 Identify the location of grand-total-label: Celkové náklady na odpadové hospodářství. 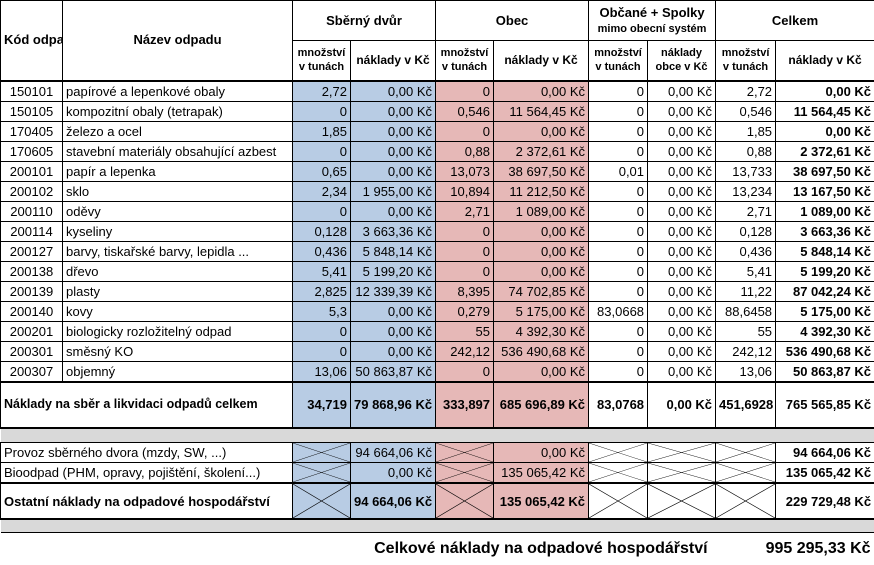
(358, 548).